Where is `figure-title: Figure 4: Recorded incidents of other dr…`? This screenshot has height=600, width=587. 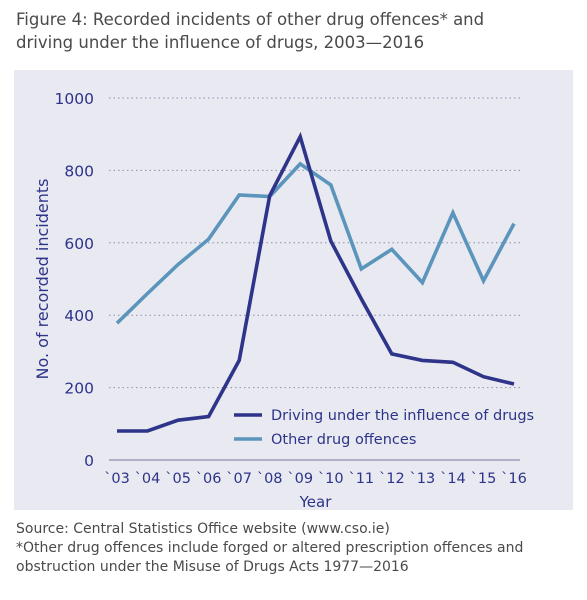 figure-title: Figure 4: Recorded incidents of other dr… is located at coordinates (296, 31).